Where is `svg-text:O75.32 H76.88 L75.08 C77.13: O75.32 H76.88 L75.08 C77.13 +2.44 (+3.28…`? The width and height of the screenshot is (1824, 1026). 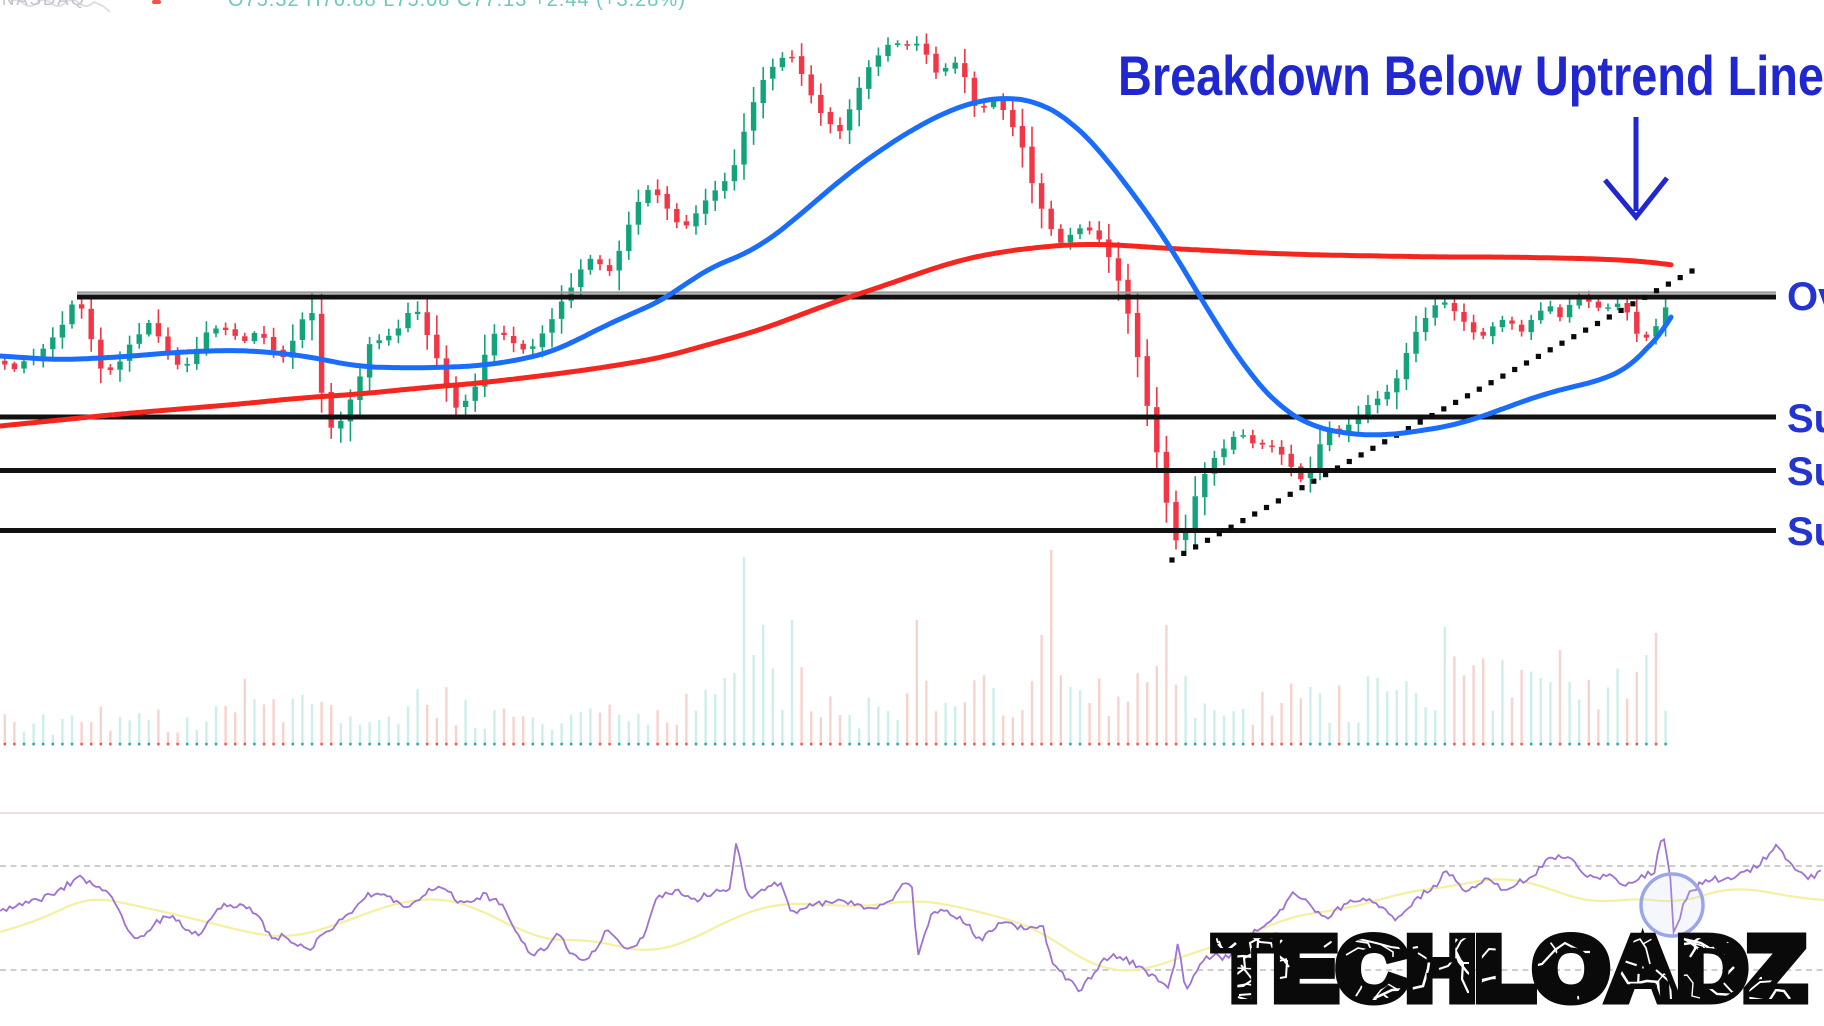
svg-text:O75.32 H76.88 L75.08 C77.13: O75.32 H76.88 L75.08 C77.13 +2.44 (+3.28… is located at coordinates (457, 5).